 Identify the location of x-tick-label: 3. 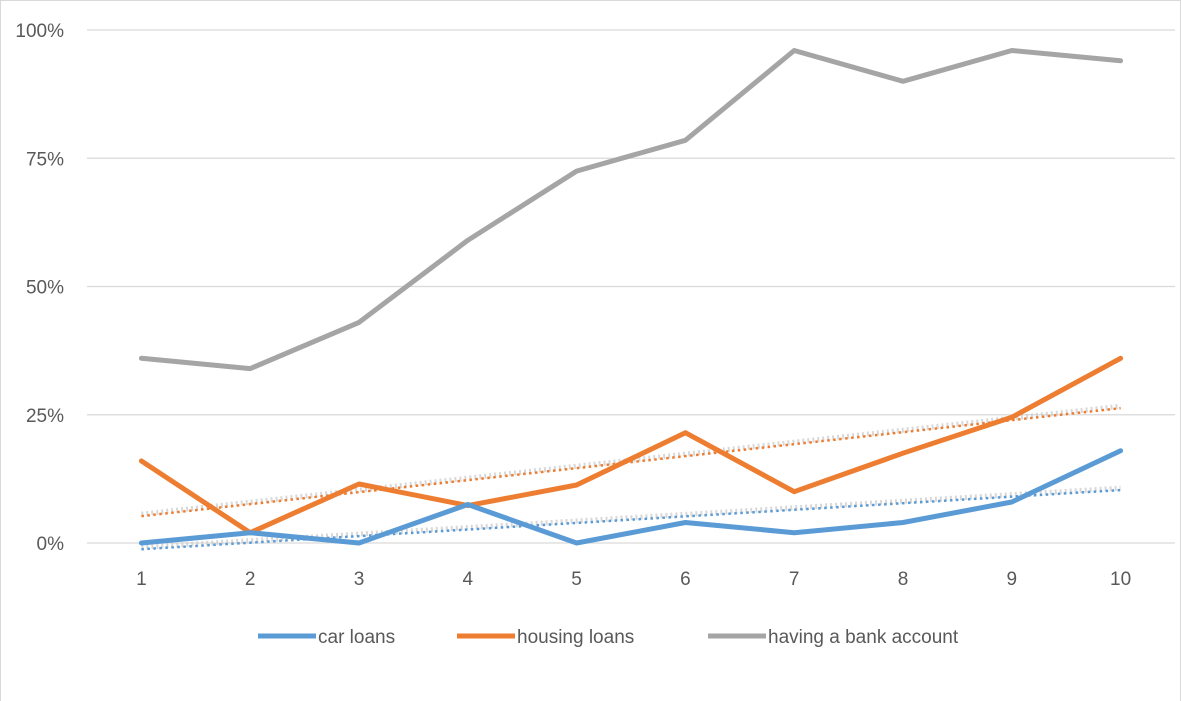
(359, 579).